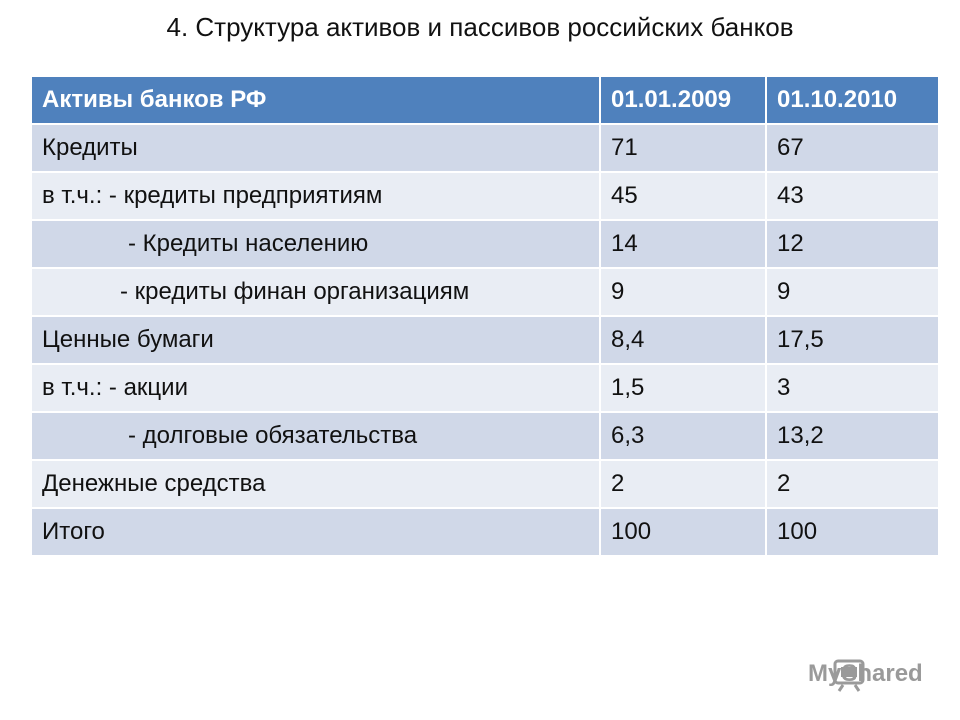  I want to click on table-row: - кредиты финан организациям 9 9, so click(485, 292).